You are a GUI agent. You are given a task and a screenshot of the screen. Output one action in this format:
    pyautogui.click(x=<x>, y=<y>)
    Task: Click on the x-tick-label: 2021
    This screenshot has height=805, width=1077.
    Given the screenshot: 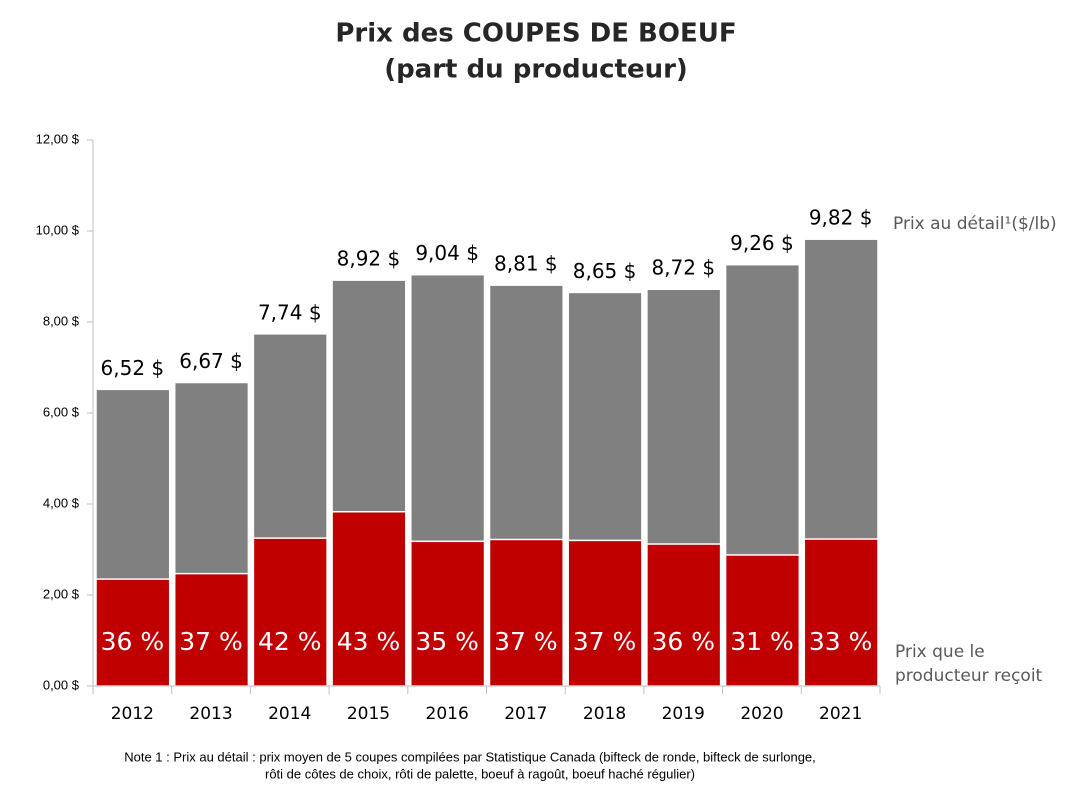 What is the action you would take?
    pyautogui.click(x=840, y=714)
    